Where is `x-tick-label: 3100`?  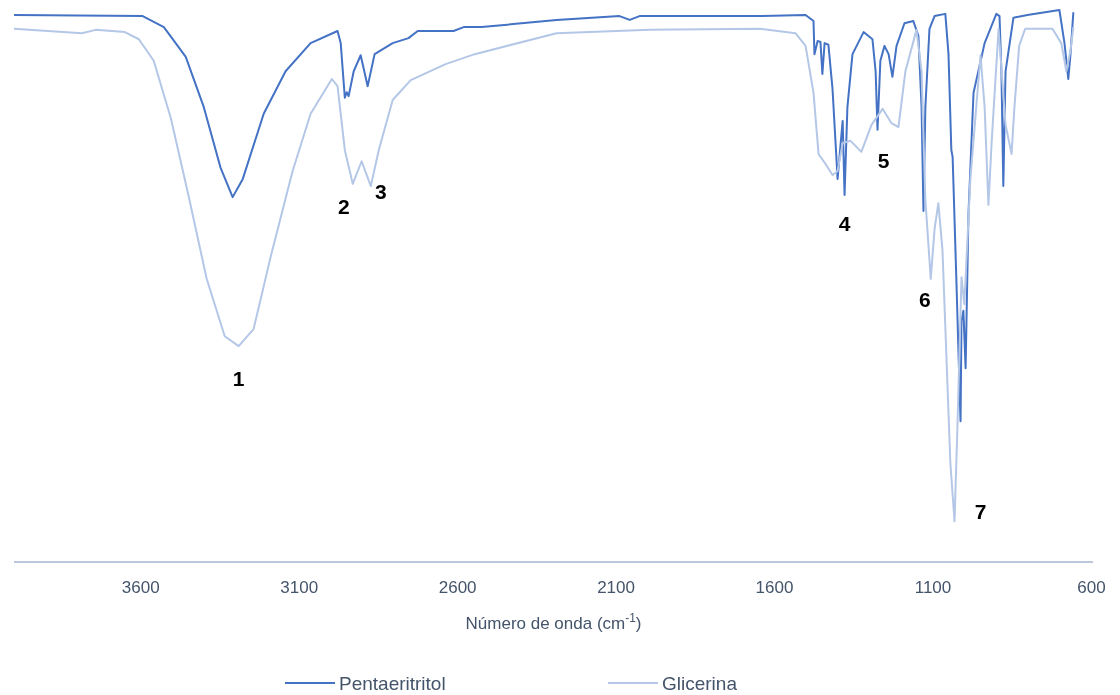 x-tick-label: 3100 is located at coordinates (299, 587).